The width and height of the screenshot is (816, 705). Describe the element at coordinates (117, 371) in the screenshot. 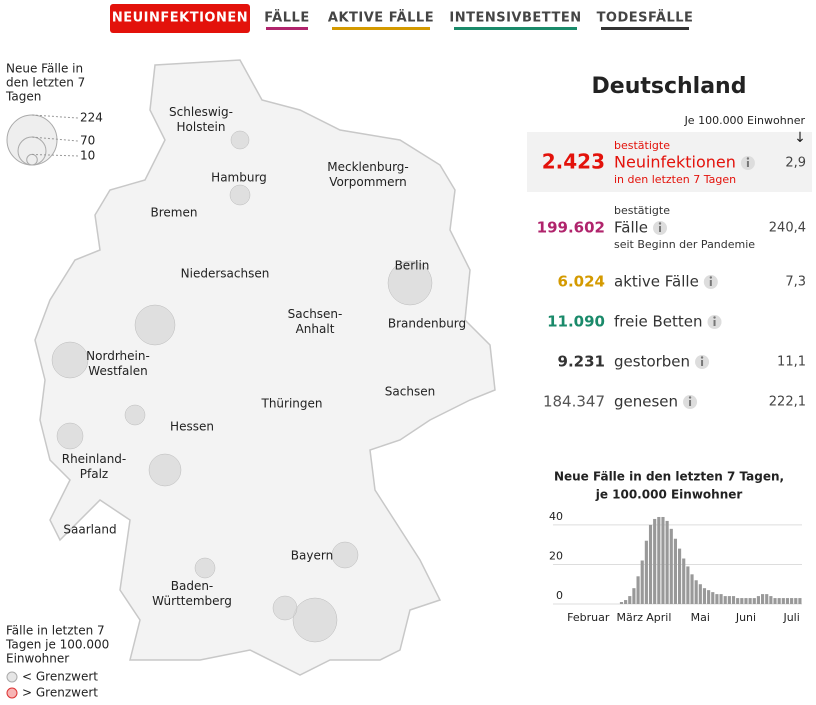

I see `state-label: Westfalen` at that location.